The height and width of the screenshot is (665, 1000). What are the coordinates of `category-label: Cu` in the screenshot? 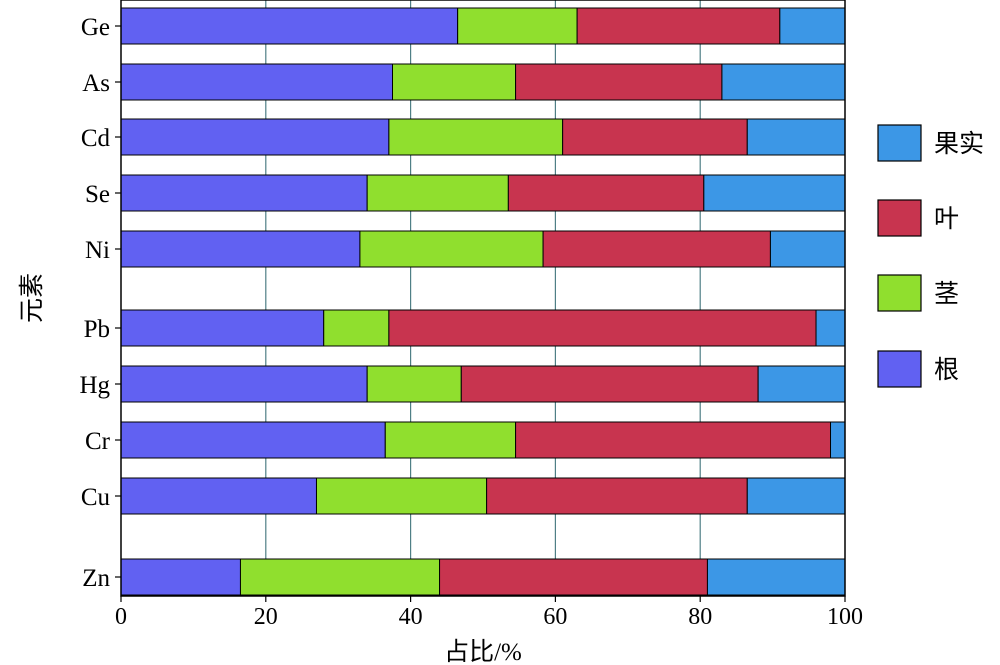 It's located at (96, 497).